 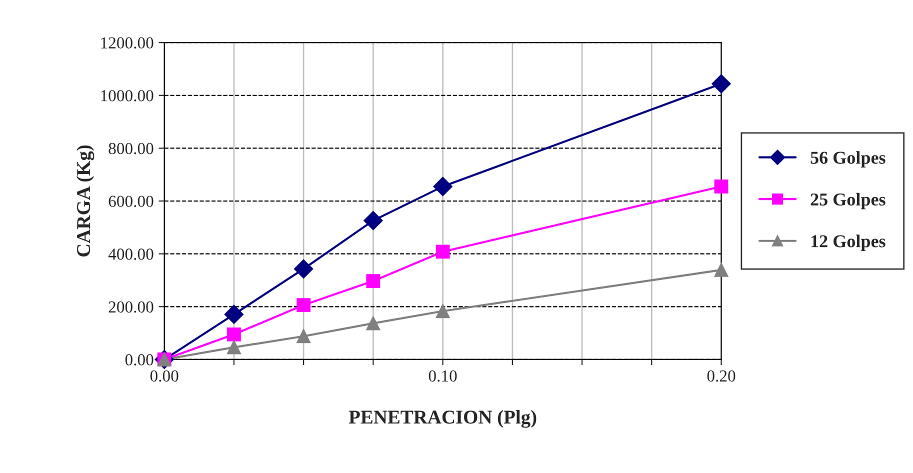 What do you see at coordinates (848, 243) in the screenshot?
I see `legend-label: 12 Golpes` at bounding box center [848, 243].